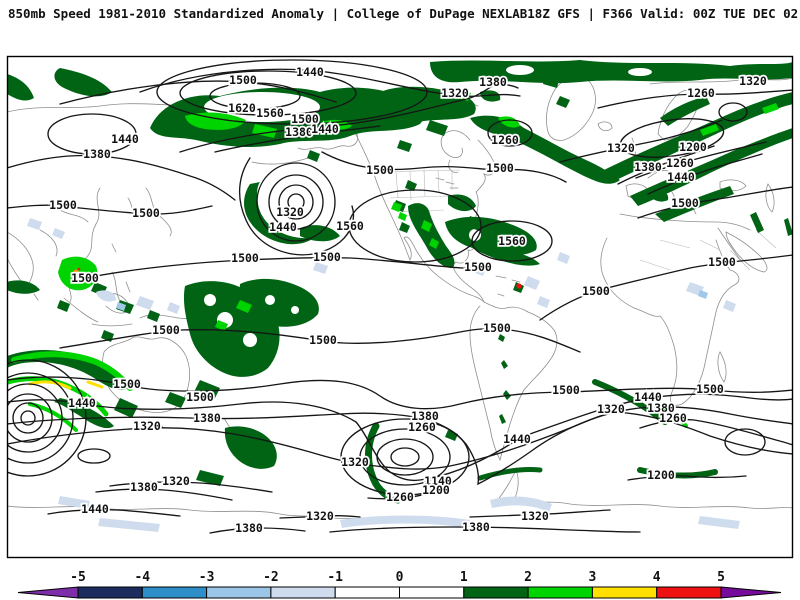 Image resolution: width=800 pixels, height=600 pixels. I want to click on colorbar-legend: -5 -4 -3 -2 -1 0 1 2 3 4 5, so click(399, 584).